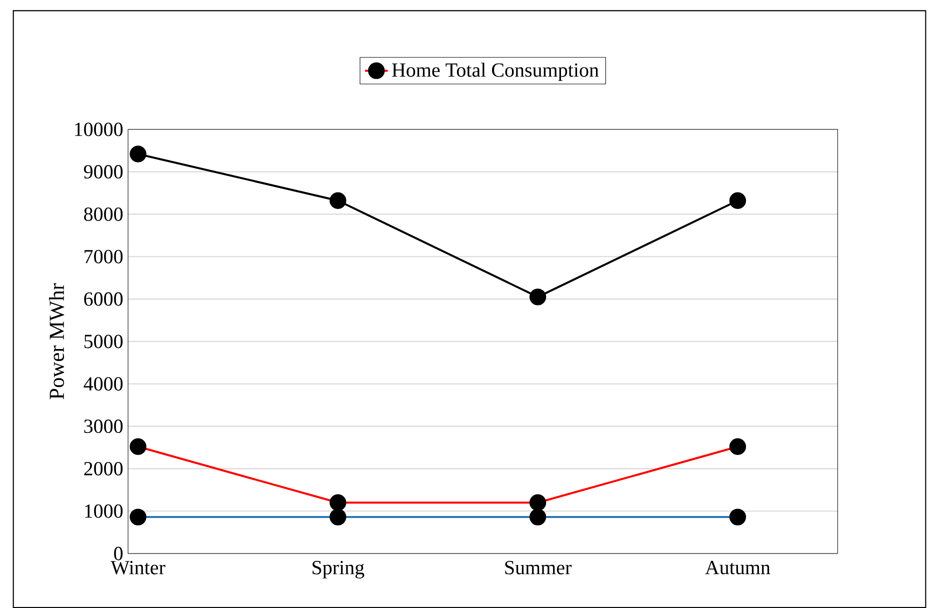 The height and width of the screenshot is (608, 931). Describe the element at coordinates (103, 299) in the screenshot. I see `y-tick-label: 6000` at that location.